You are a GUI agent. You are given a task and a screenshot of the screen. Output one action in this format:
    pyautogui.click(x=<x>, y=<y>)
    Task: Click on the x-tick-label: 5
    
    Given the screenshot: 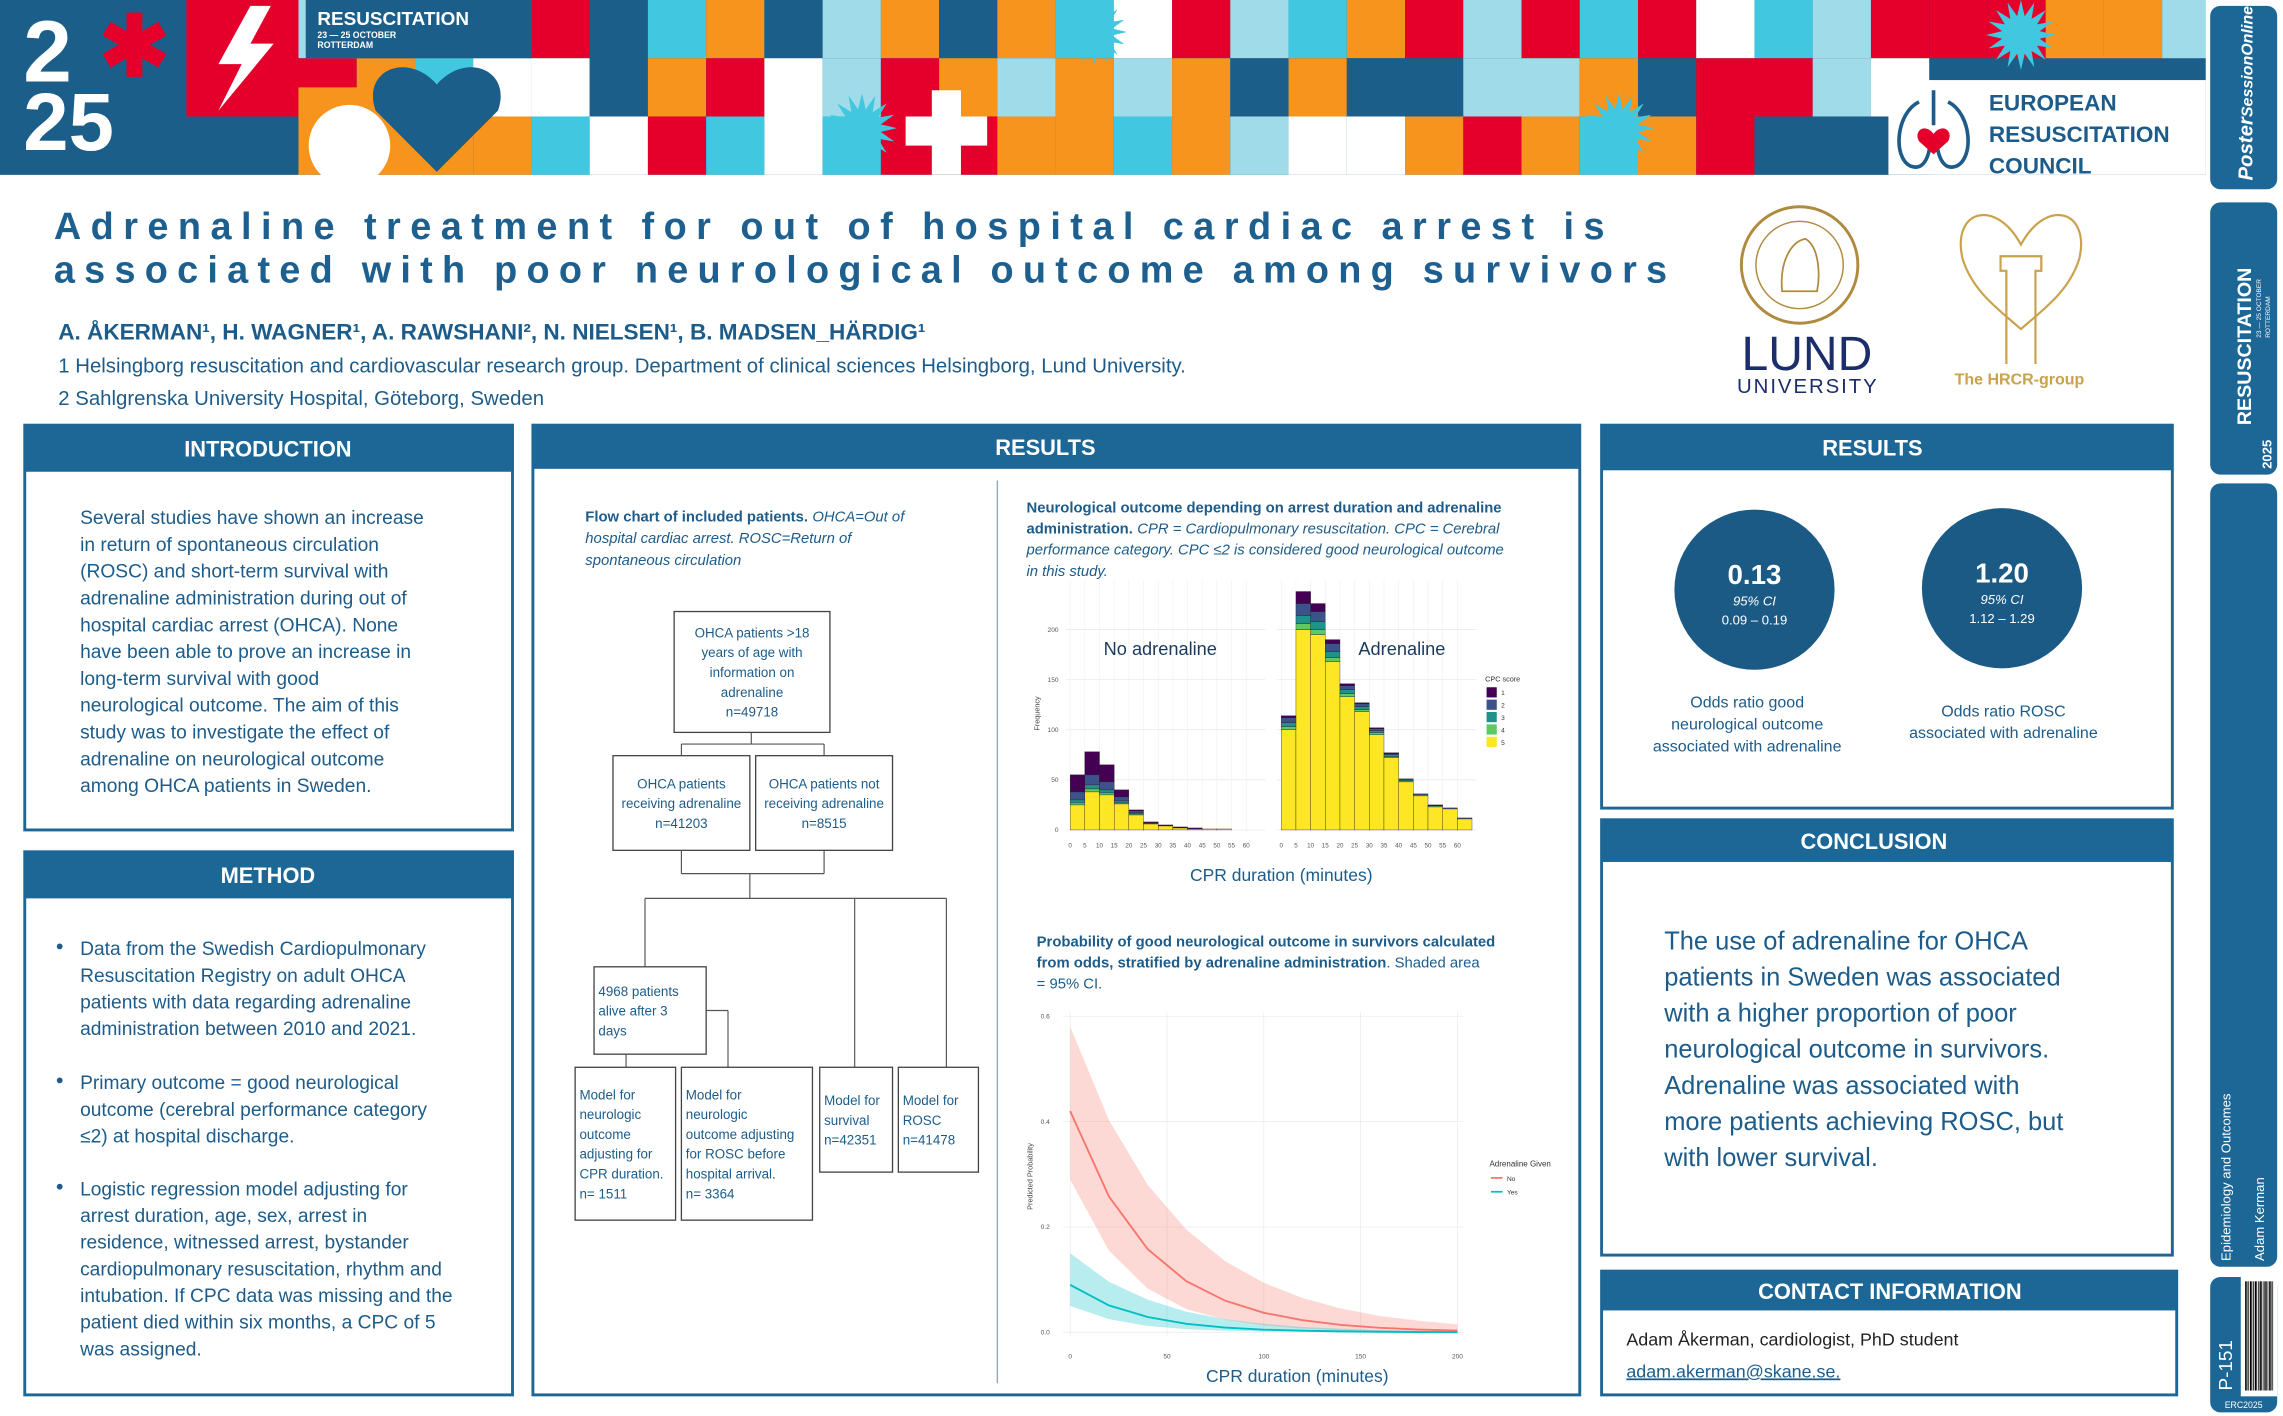 What is the action you would take?
    pyautogui.click(x=1085, y=845)
    